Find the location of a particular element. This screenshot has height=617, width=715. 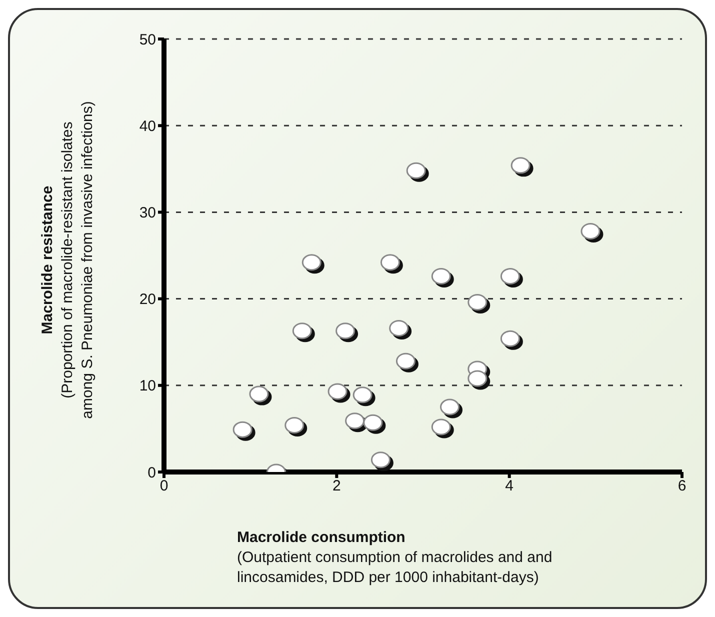

y-tick-label: 10 is located at coordinates (147, 386).